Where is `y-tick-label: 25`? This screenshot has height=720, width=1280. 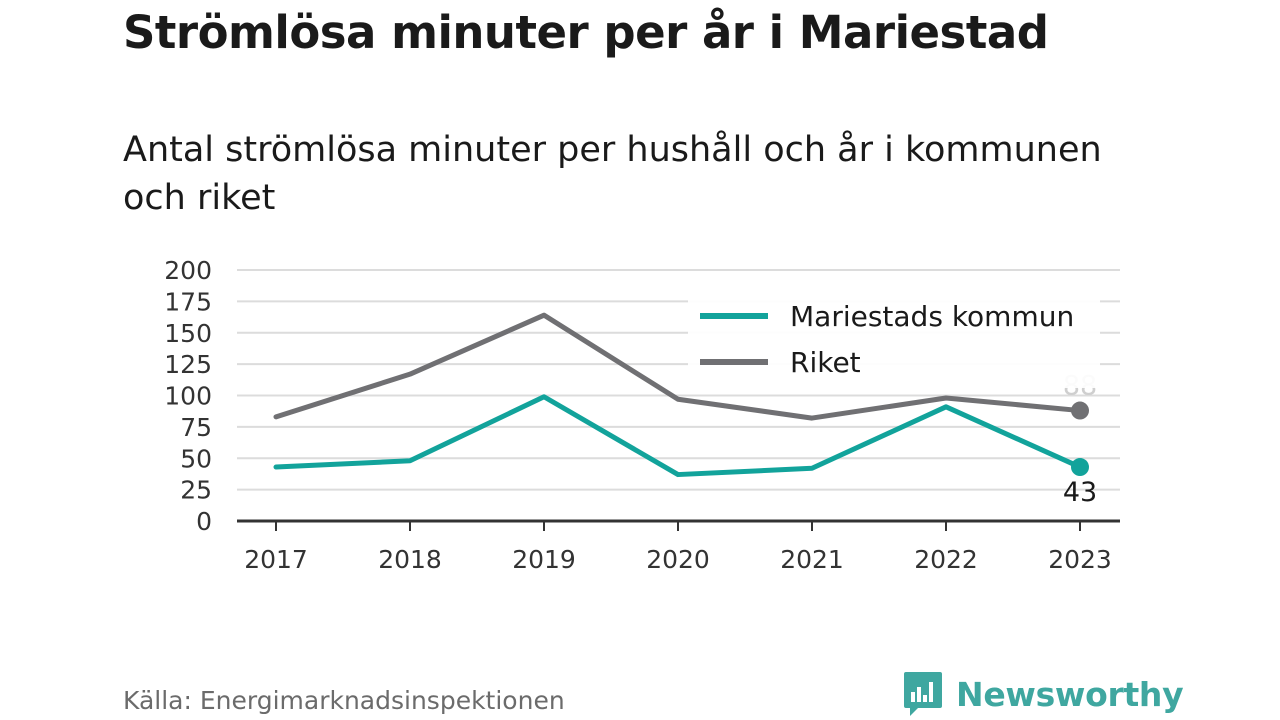
y-tick-label: 25 is located at coordinates (196, 490).